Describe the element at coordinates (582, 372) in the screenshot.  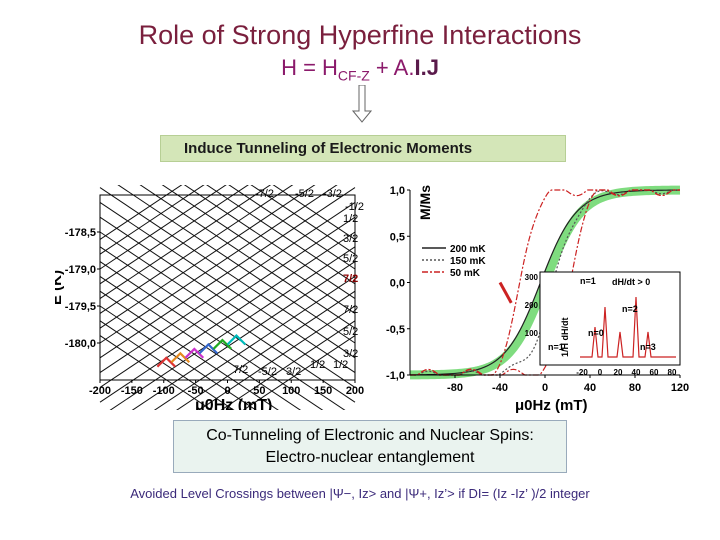
I see `inset-x-tick: -20` at that location.